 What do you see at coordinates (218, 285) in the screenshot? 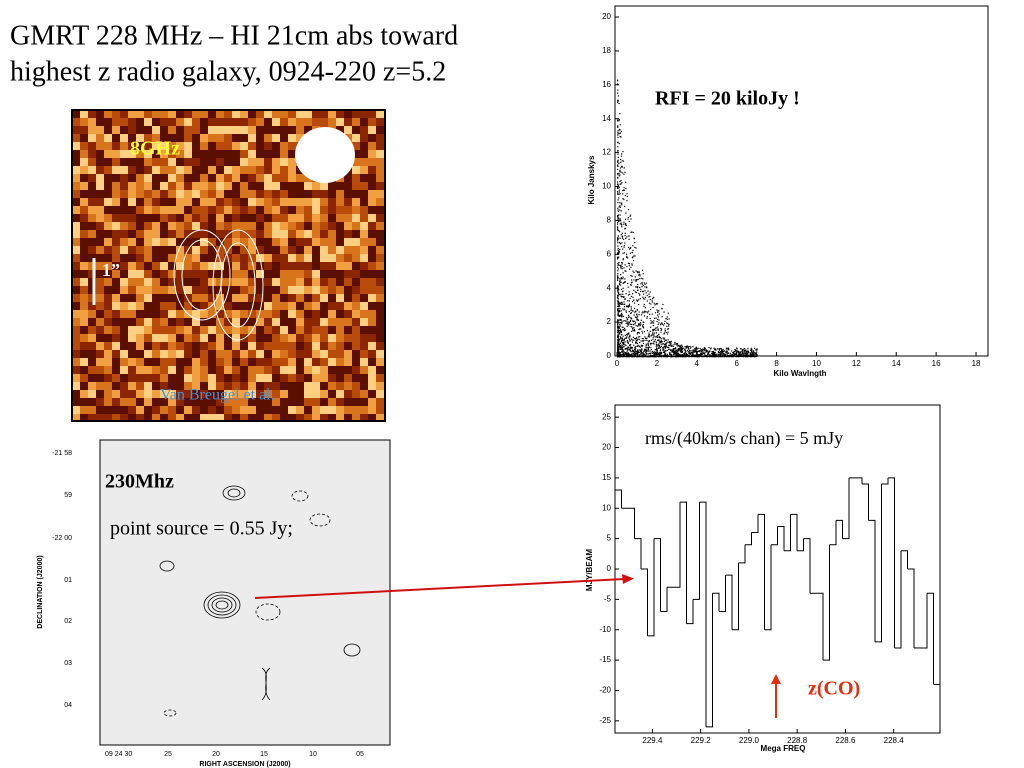
I see `contours` at bounding box center [218, 285].